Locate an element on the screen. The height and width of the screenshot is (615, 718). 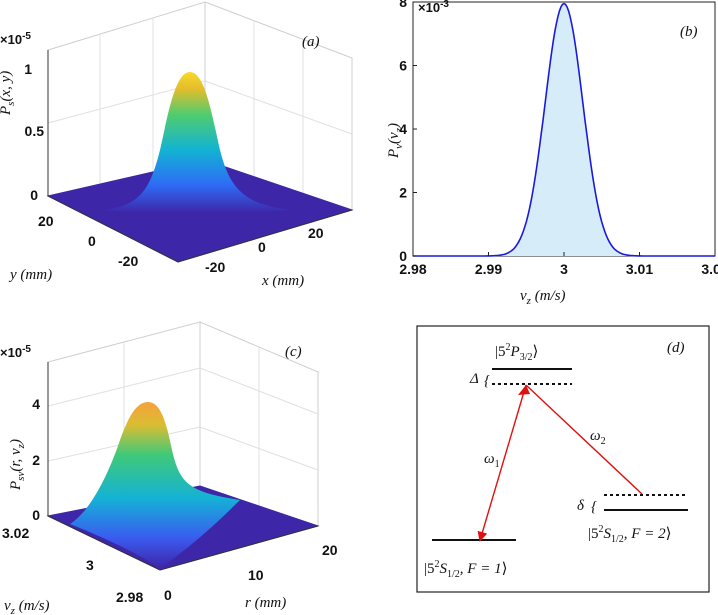
b-x-tick-label: 3.02 is located at coordinates (709, 269).